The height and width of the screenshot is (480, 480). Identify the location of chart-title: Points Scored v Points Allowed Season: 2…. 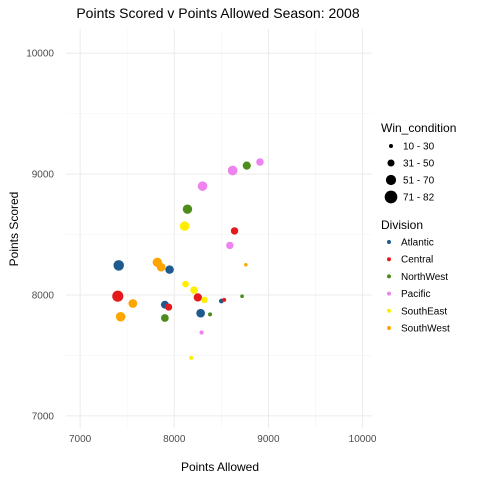
(218, 13).